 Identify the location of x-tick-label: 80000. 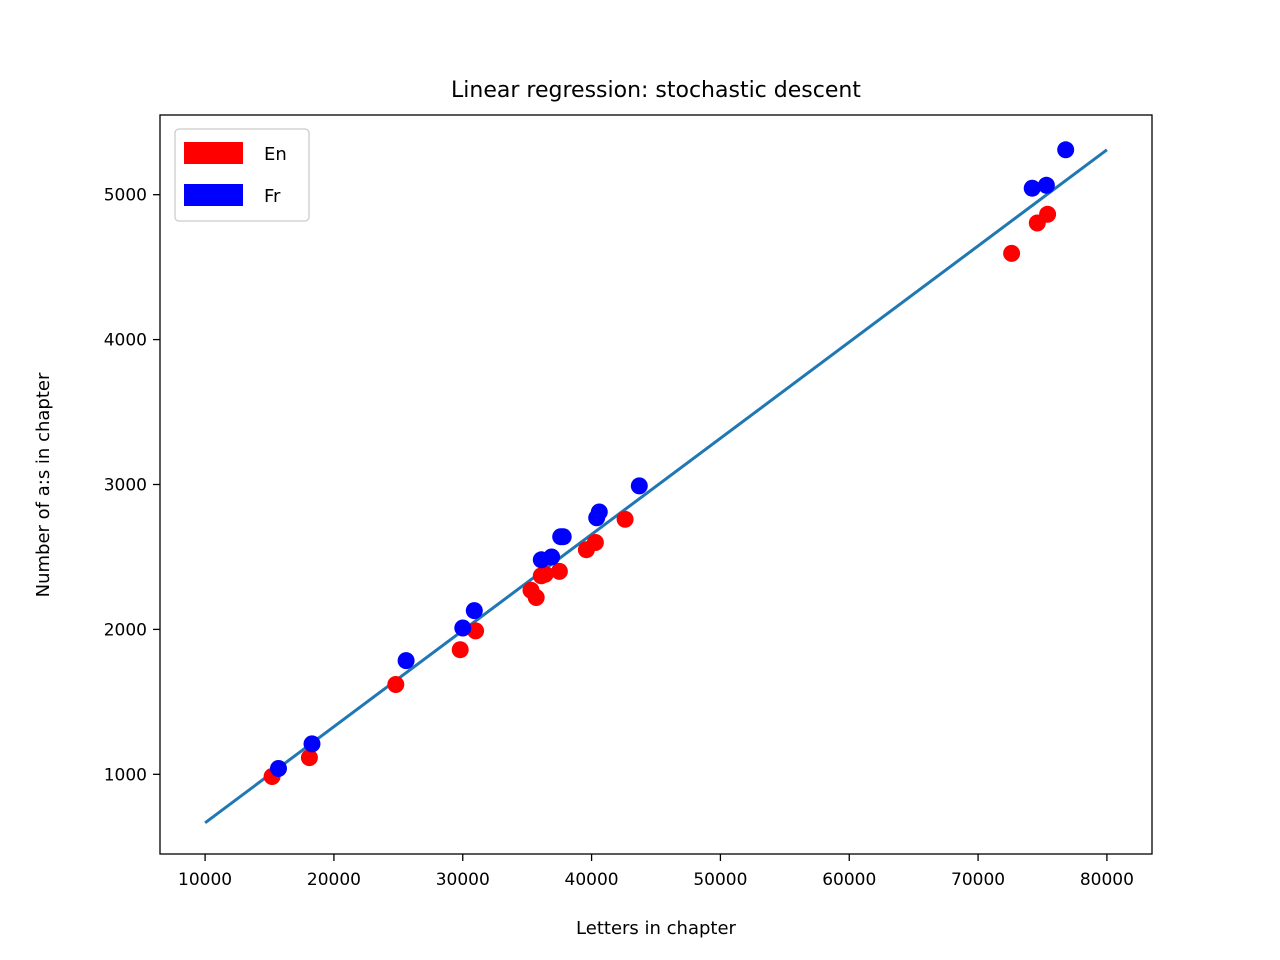
(1107, 880).